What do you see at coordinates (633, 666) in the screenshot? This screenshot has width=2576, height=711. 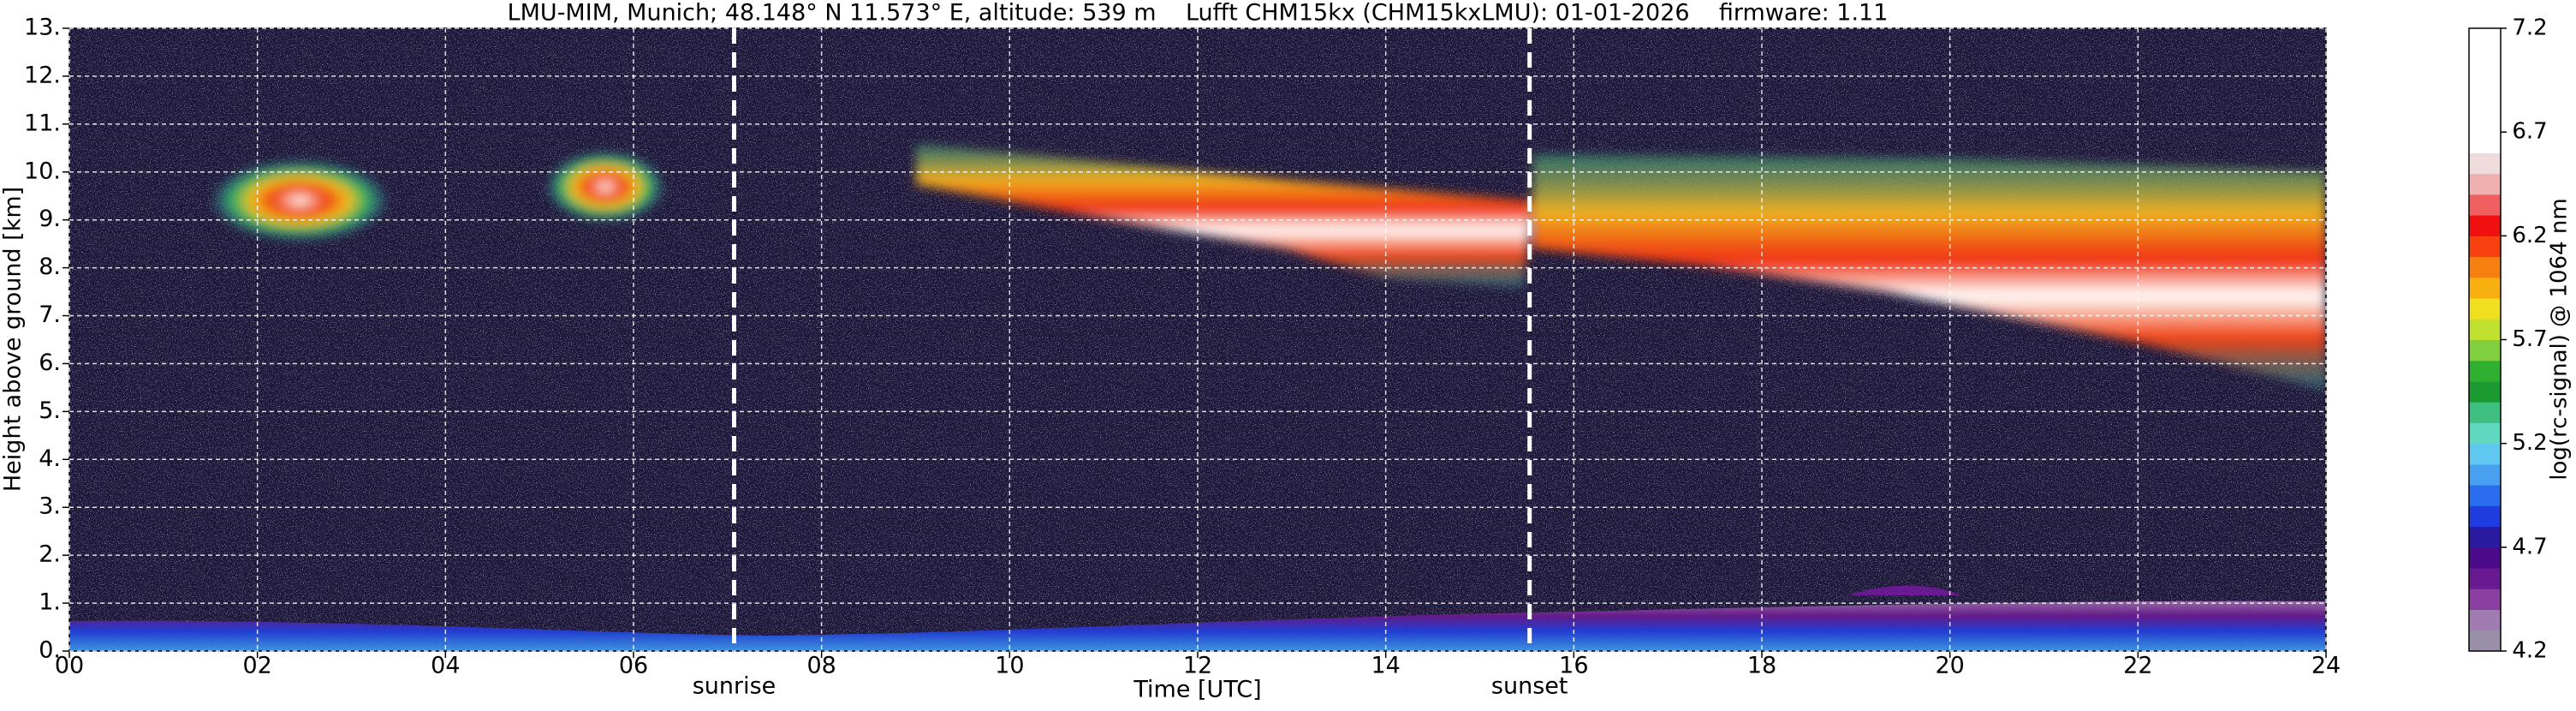 I see `x-tick-label: 06` at bounding box center [633, 666].